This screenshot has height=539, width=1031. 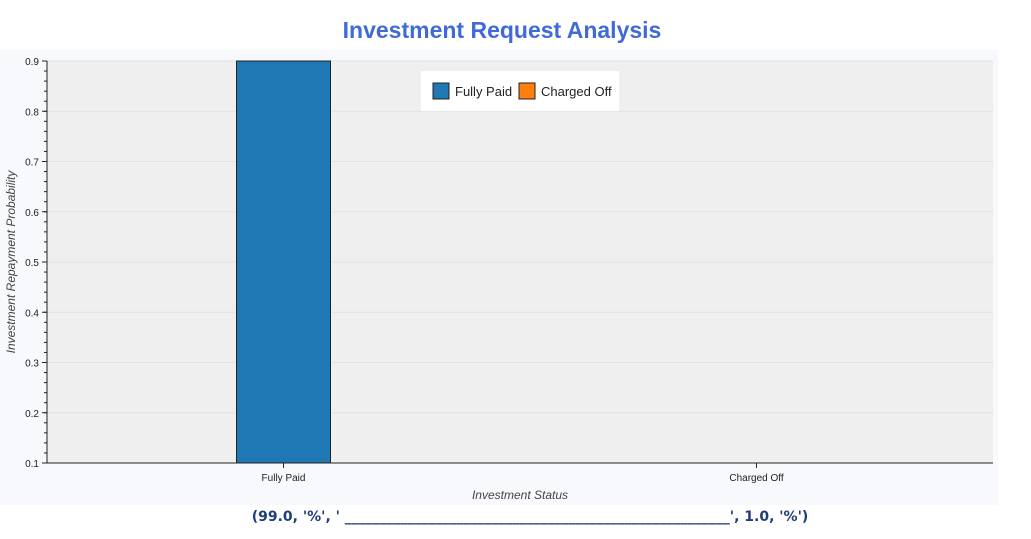 What do you see at coordinates (32, 112) in the screenshot?
I see `y-tick-label: 0.8` at bounding box center [32, 112].